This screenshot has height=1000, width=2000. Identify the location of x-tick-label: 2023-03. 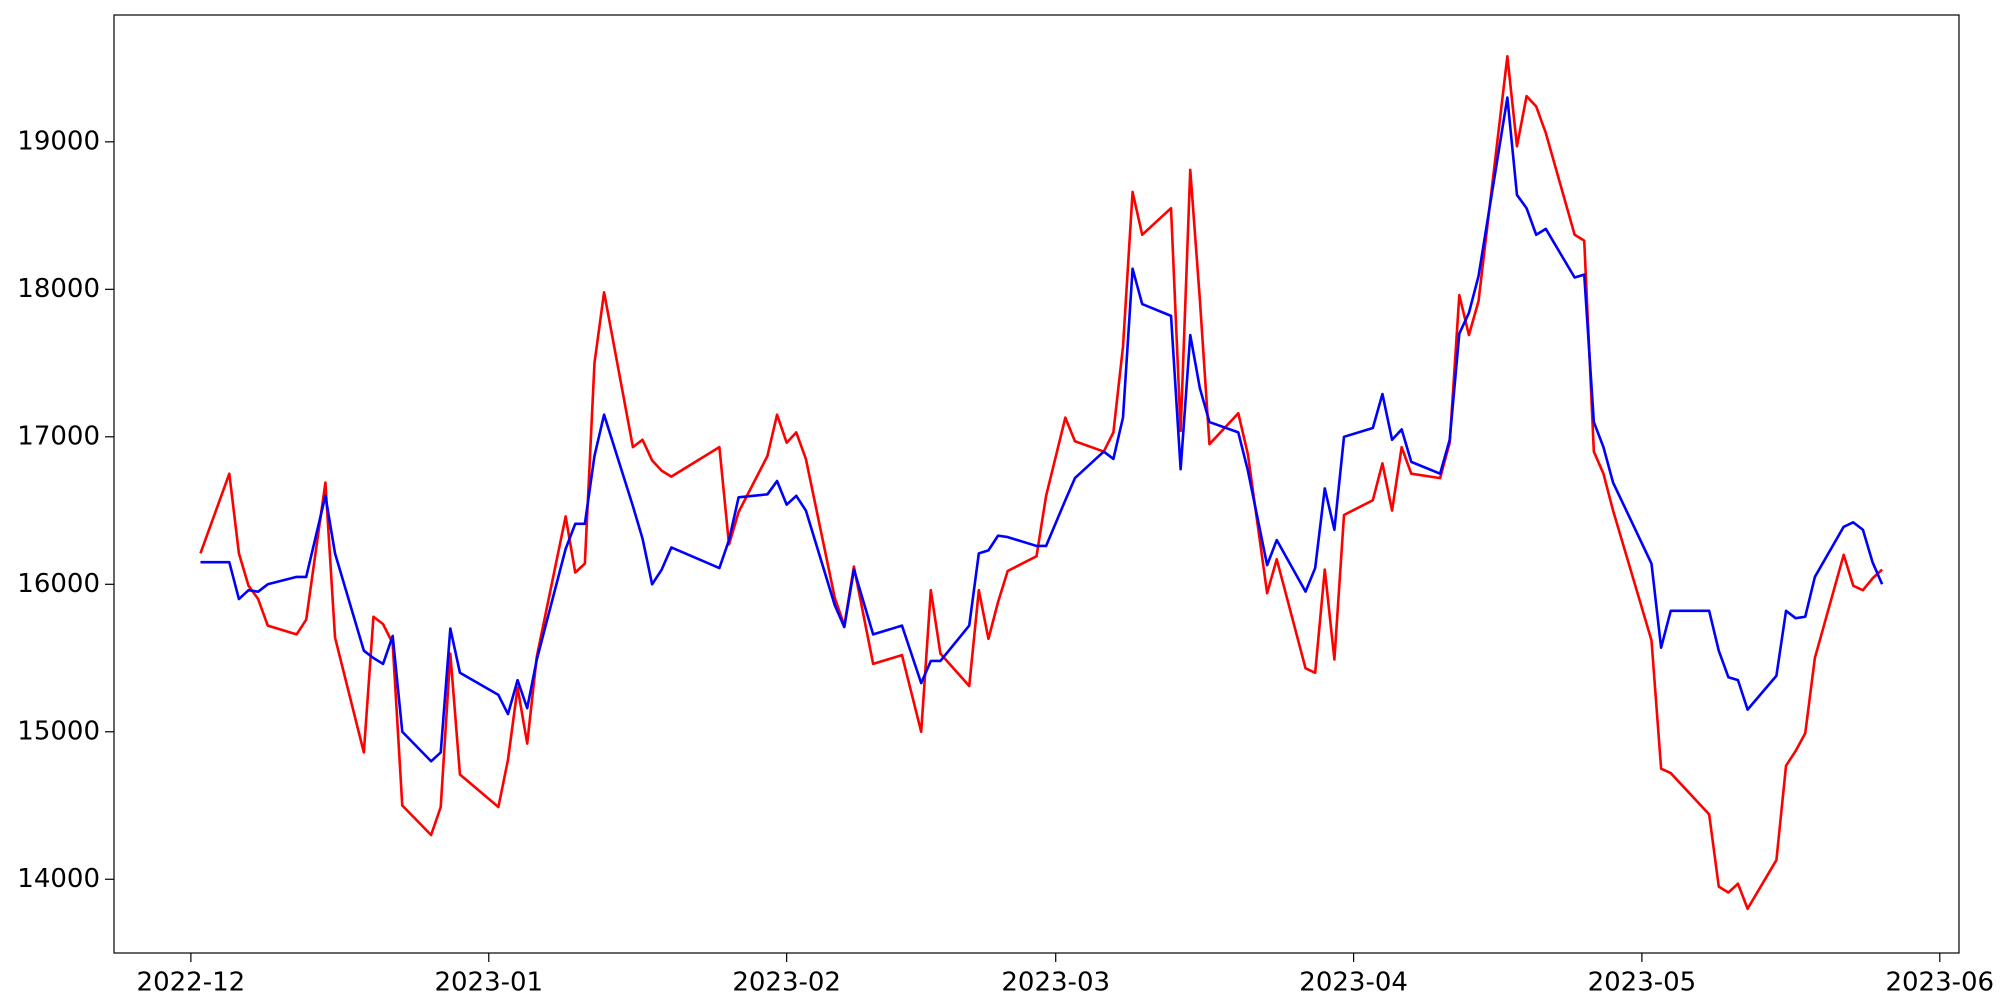
(1055, 983).